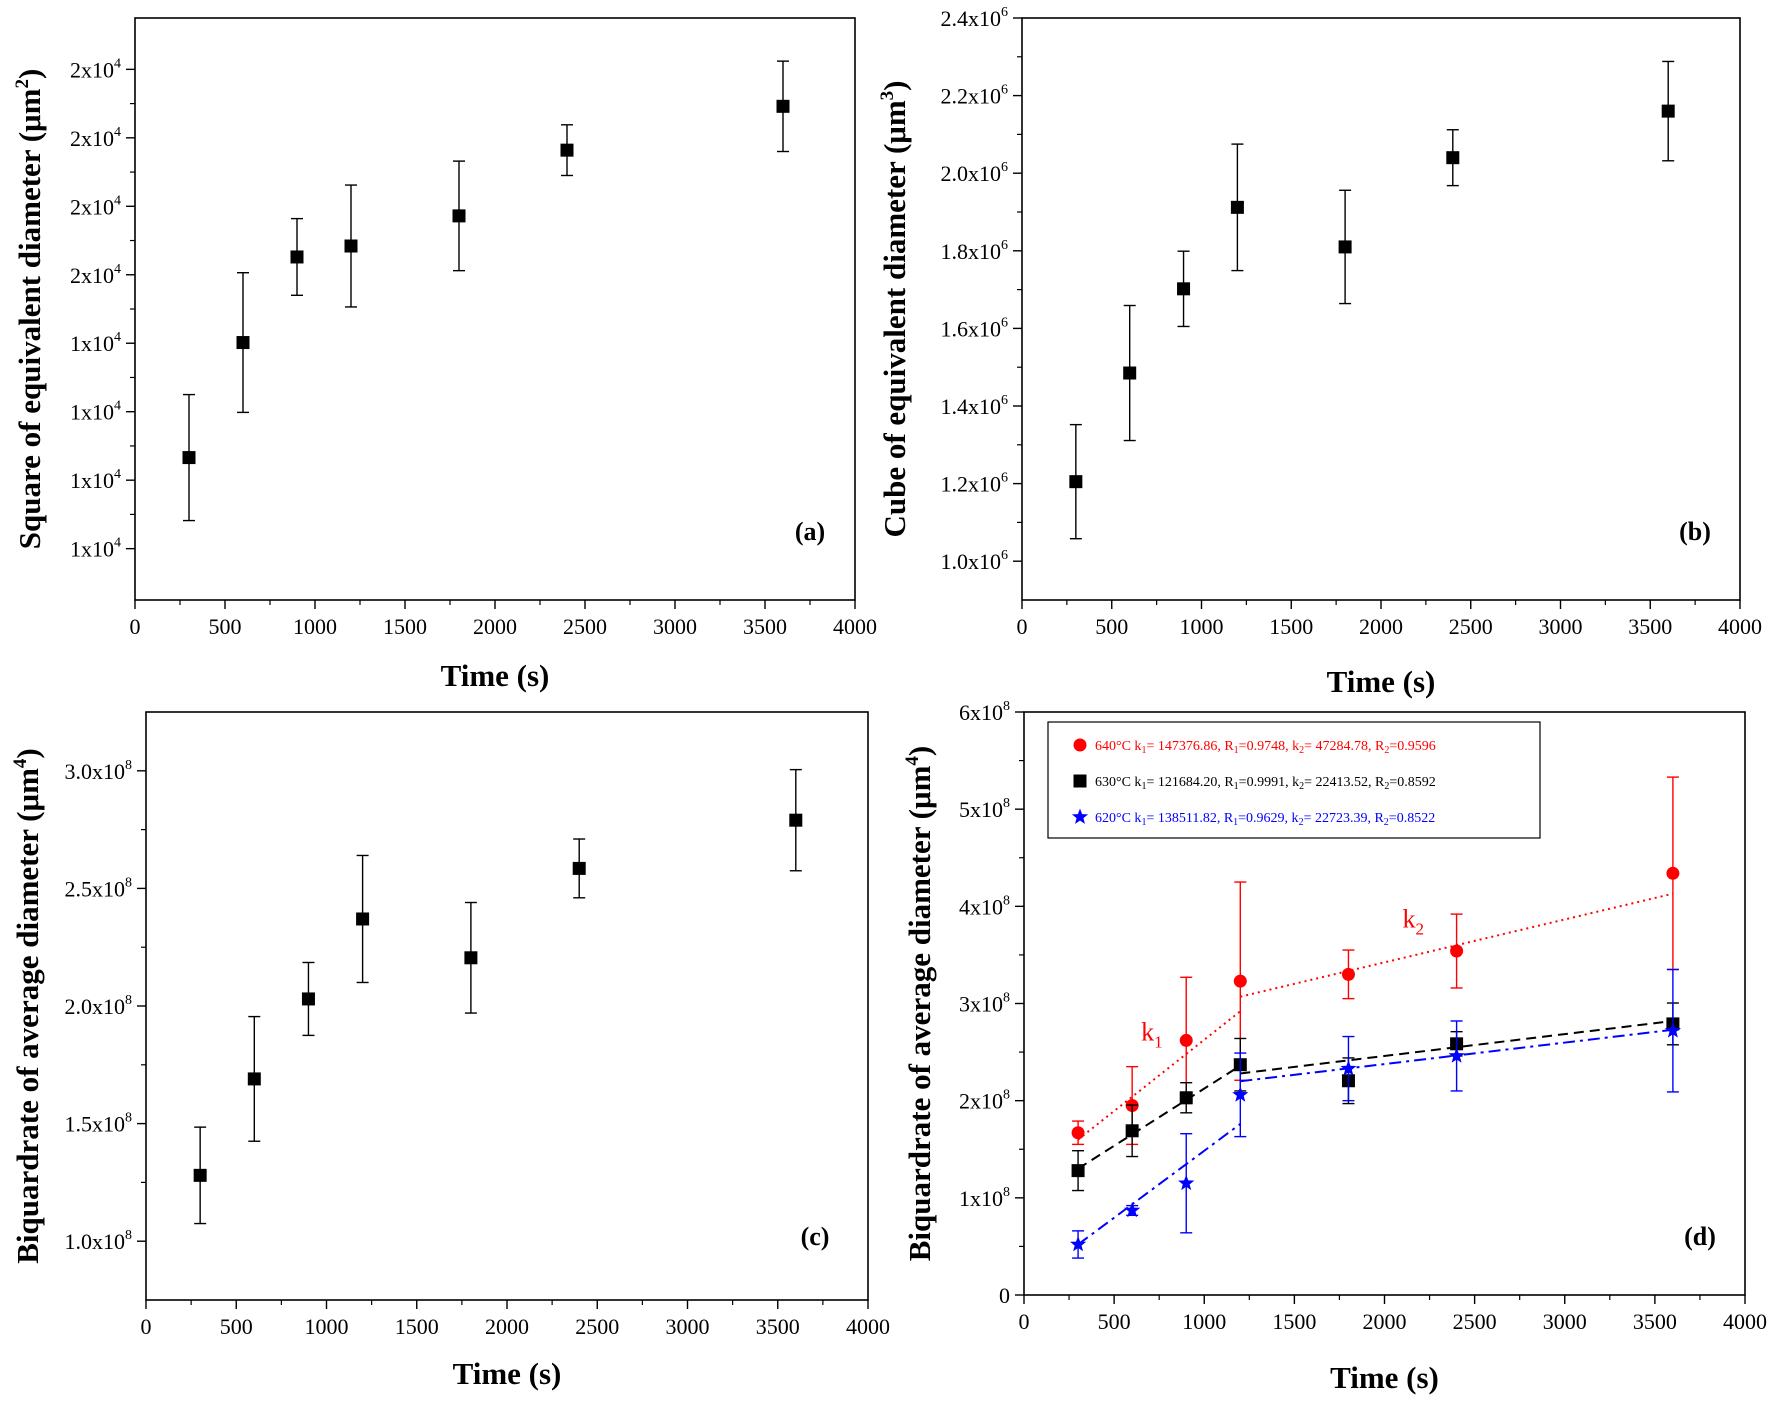 This screenshot has height=1403, width=1773. What do you see at coordinates (1700, 1236) in the screenshot?
I see `panel-label: (d)` at bounding box center [1700, 1236].